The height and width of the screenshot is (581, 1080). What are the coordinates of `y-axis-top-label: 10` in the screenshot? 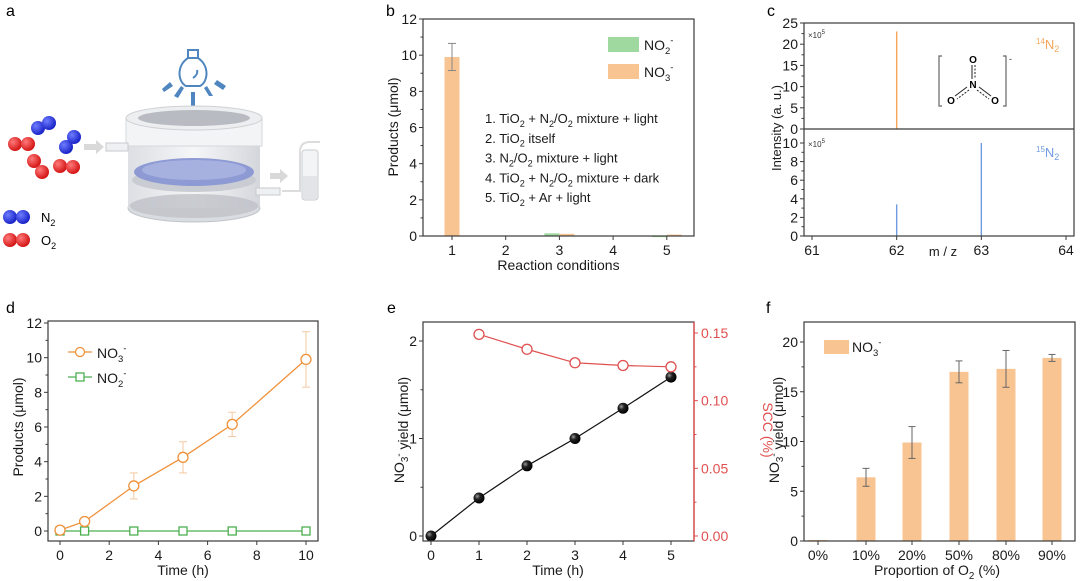 It's located at (790, 87).